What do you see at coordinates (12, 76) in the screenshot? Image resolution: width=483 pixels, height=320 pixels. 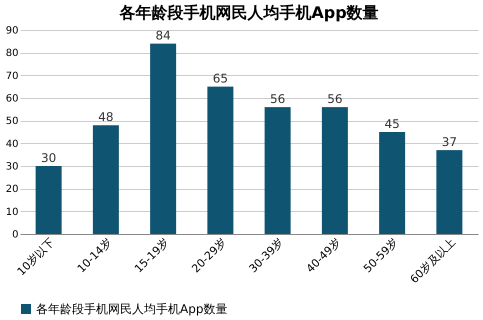 I see `y-tick-label: 70` at bounding box center [12, 76].